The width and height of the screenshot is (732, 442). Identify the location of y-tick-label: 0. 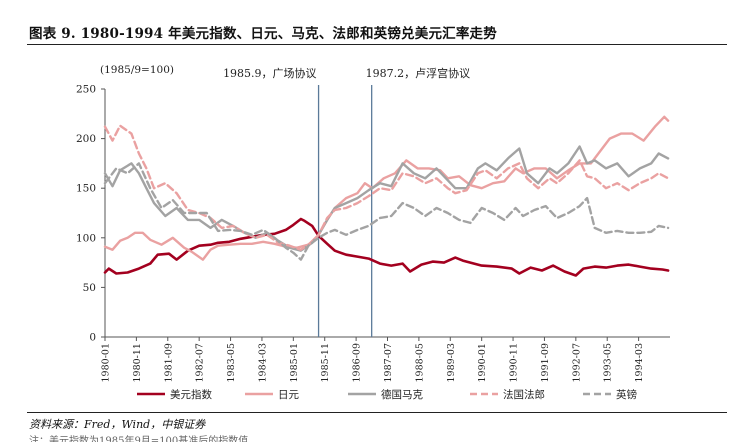
(92, 338).